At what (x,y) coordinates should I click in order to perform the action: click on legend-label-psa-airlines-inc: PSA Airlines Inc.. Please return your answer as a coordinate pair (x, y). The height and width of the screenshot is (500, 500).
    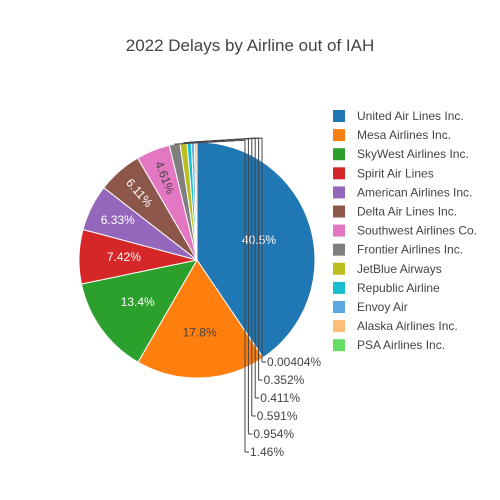
    Looking at the image, I should click on (401, 345).